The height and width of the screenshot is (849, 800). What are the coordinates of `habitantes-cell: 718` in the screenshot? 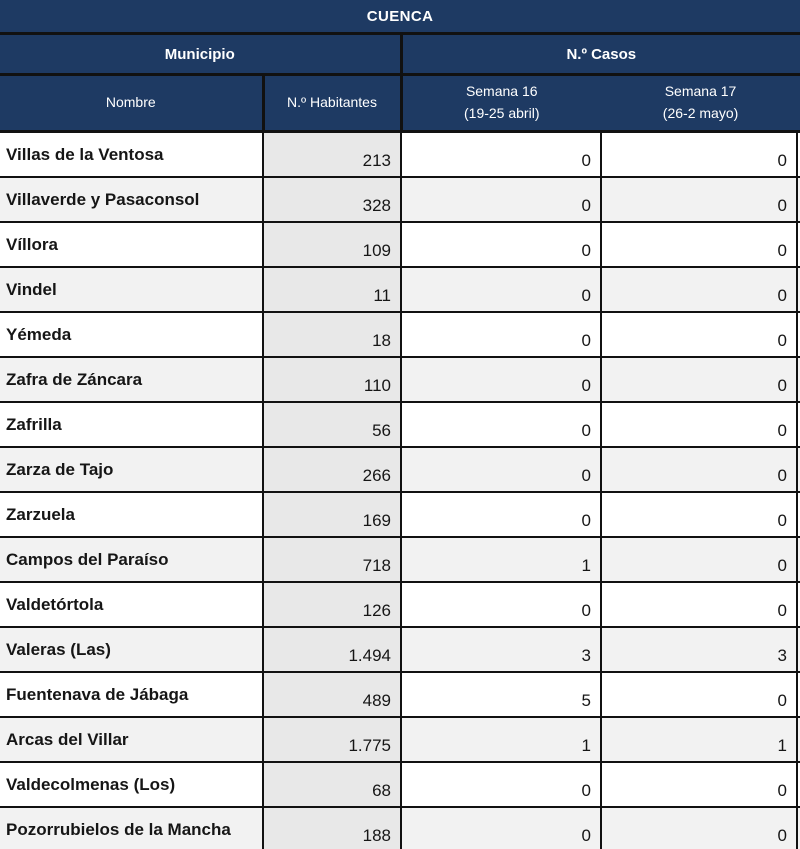 It's located at (332, 560).